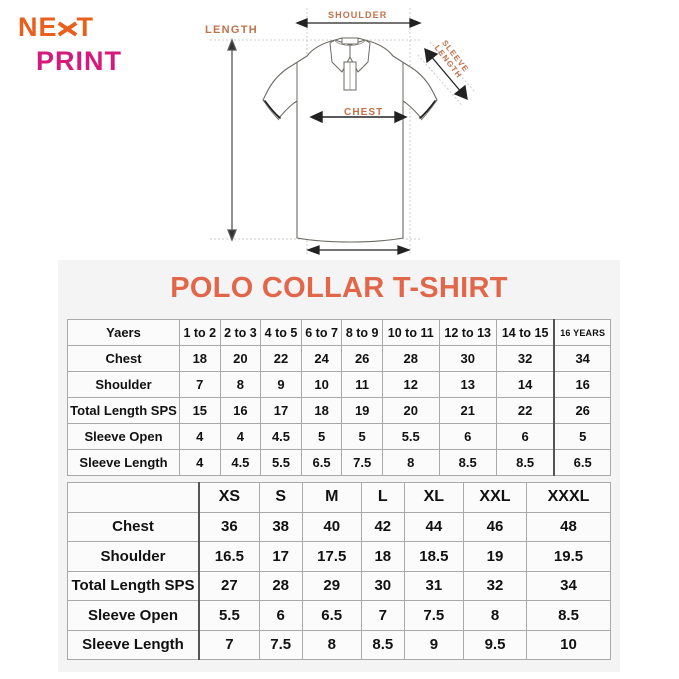 The width and height of the screenshot is (679, 679). I want to click on column-header: 10 to 11, so click(410, 332).